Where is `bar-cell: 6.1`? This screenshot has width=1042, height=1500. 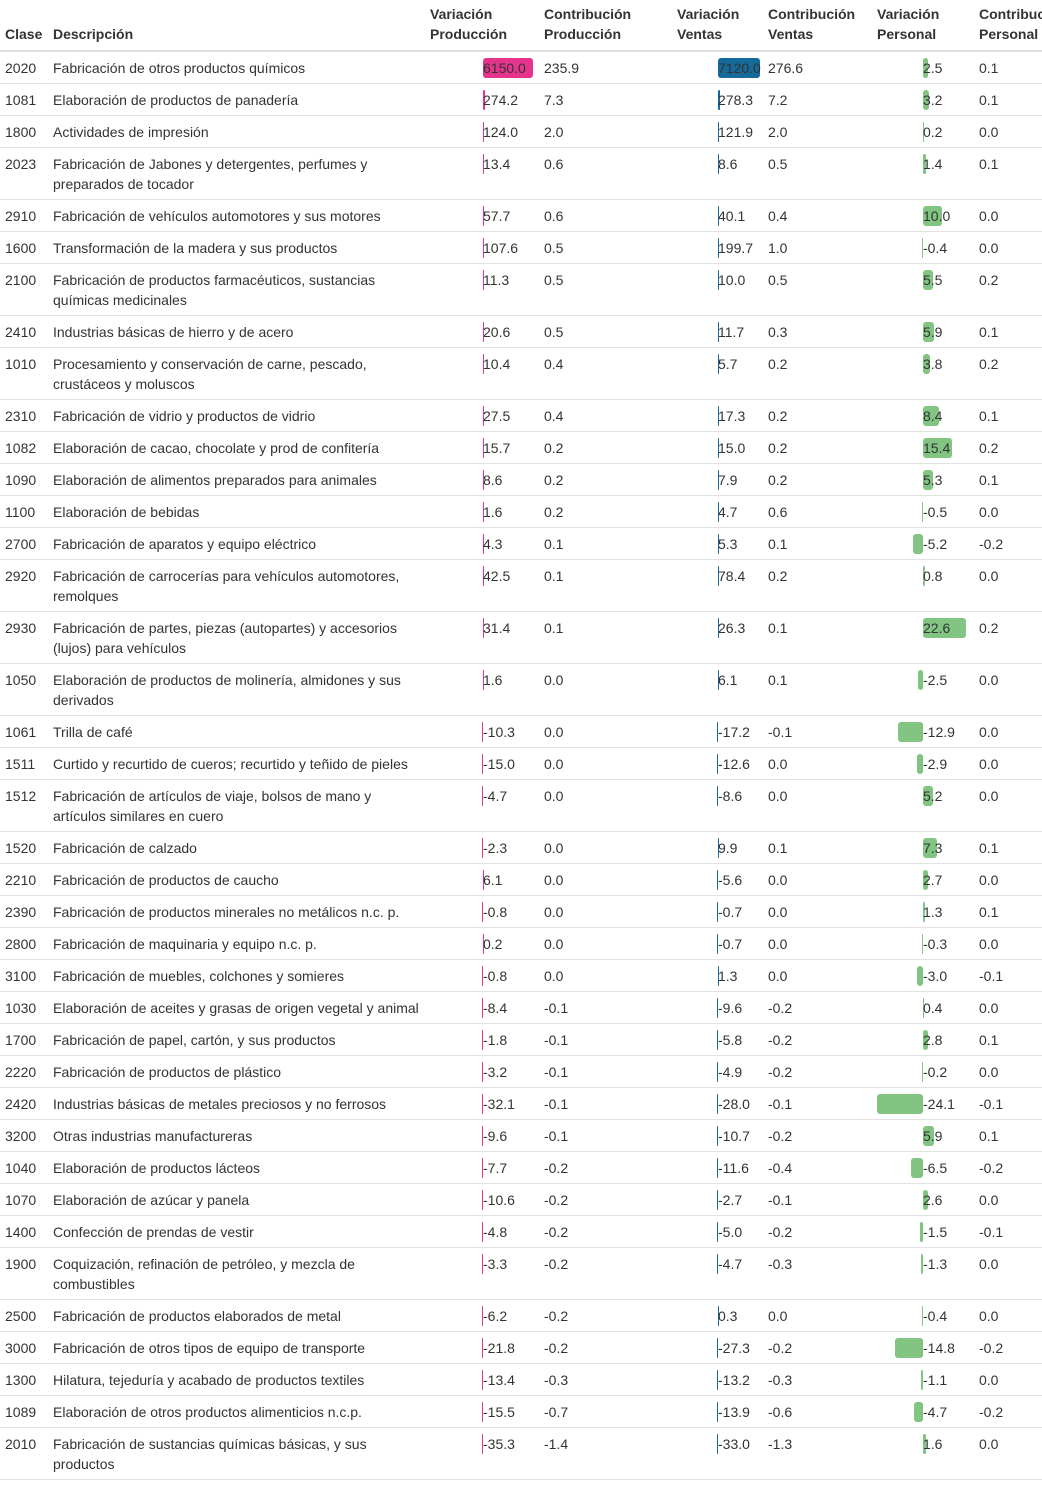 bar-cell: 6.1 is located at coordinates (717, 689).